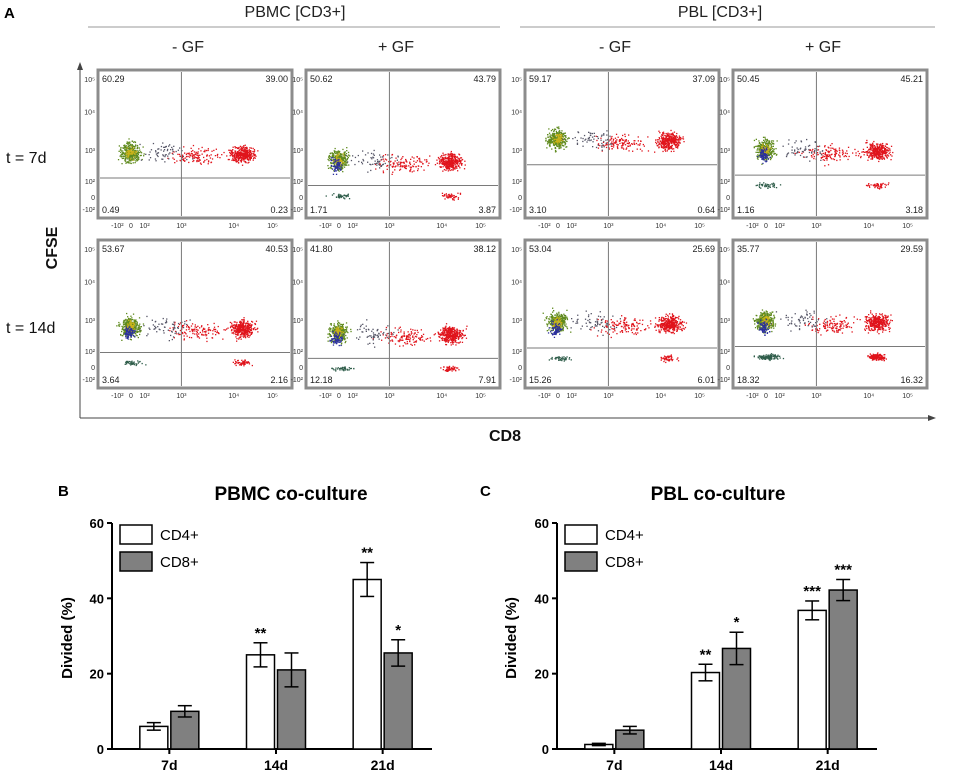 The image size is (965, 781). I want to click on quadrant-value-upper-right: 45.21, so click(911, 79).